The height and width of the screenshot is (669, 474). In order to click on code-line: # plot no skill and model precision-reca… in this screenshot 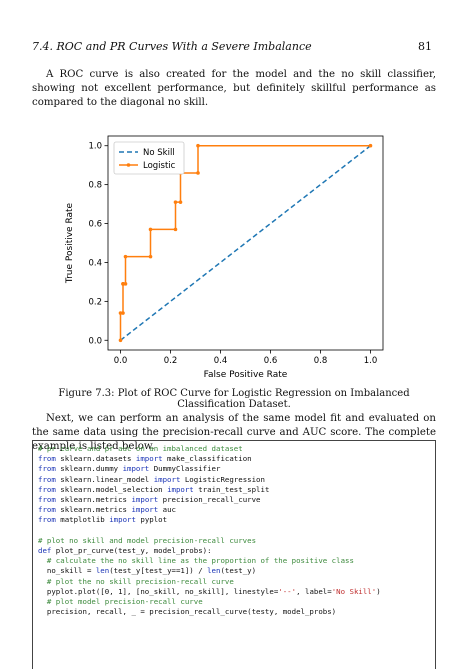, I will do `click(234, 541)`.